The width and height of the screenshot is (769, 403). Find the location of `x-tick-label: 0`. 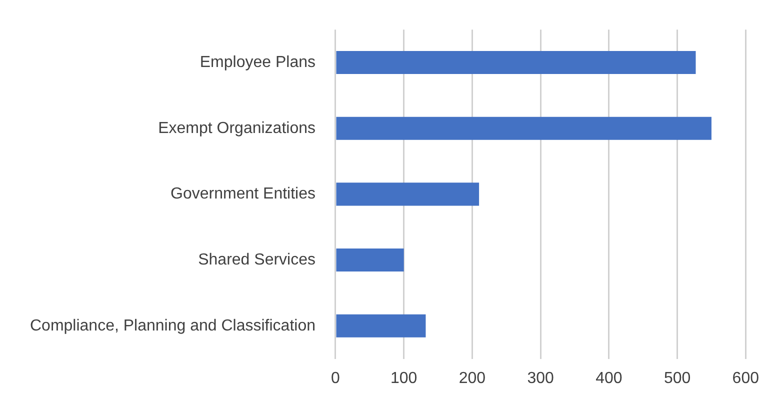

x-tick-label: 0 is located at coordinates (335, 378).